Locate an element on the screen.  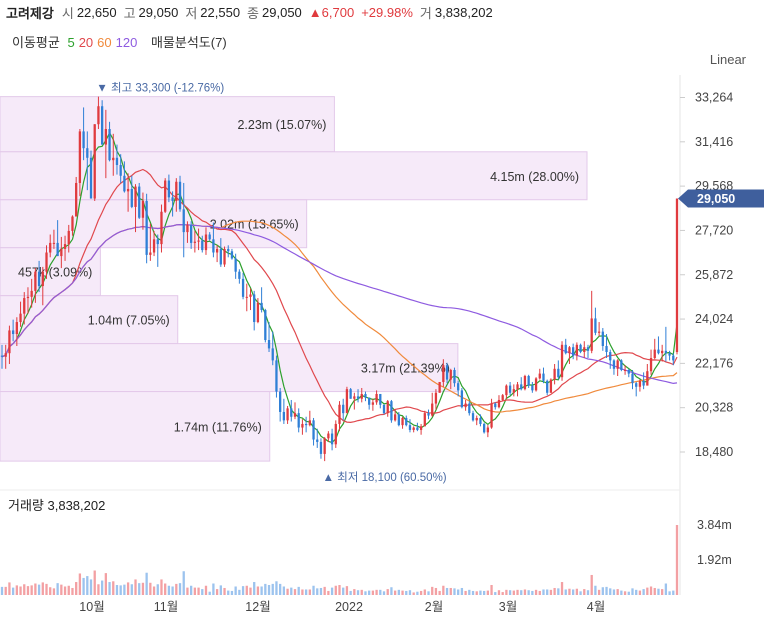
volume-profile-label: 4.15m (28.00%) is located at coordinates (534, 177).